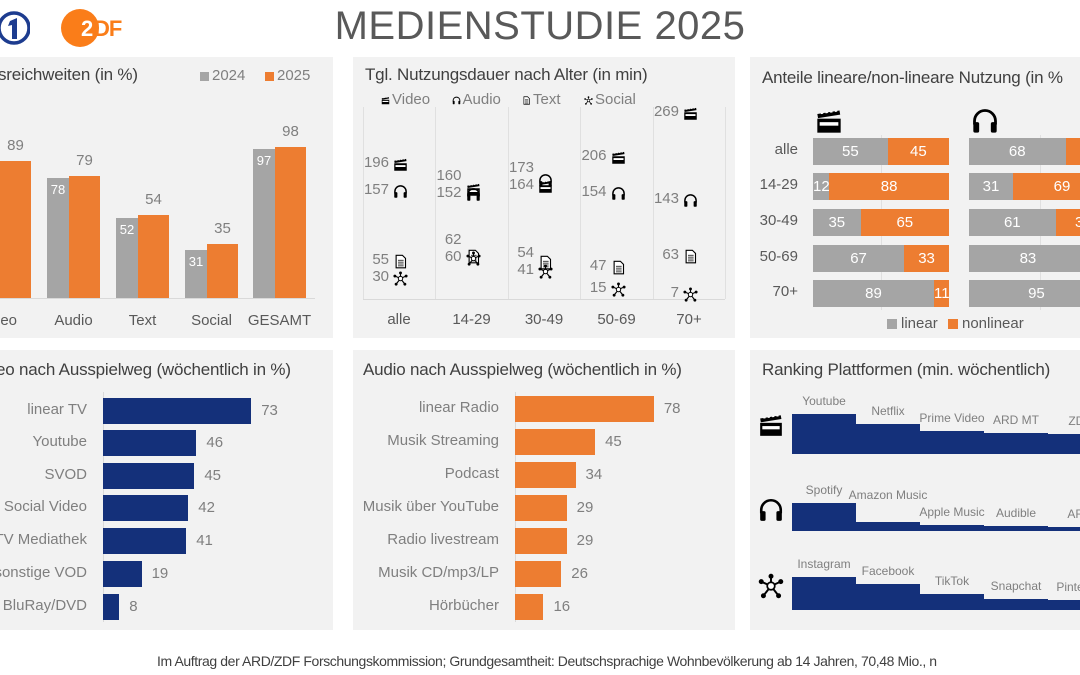 This screenshot has width=1080, height=675. What do you see at coordinates (613, 441) in the screenshot?
I see `bar-value-label: 45` at bounding box center [613, 441].